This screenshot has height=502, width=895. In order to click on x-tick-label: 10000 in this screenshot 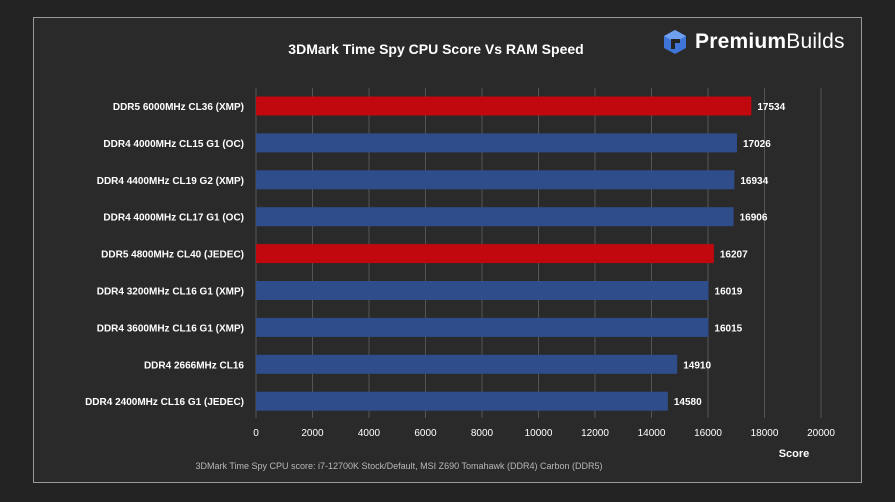, I will do `click(539, 433)`.